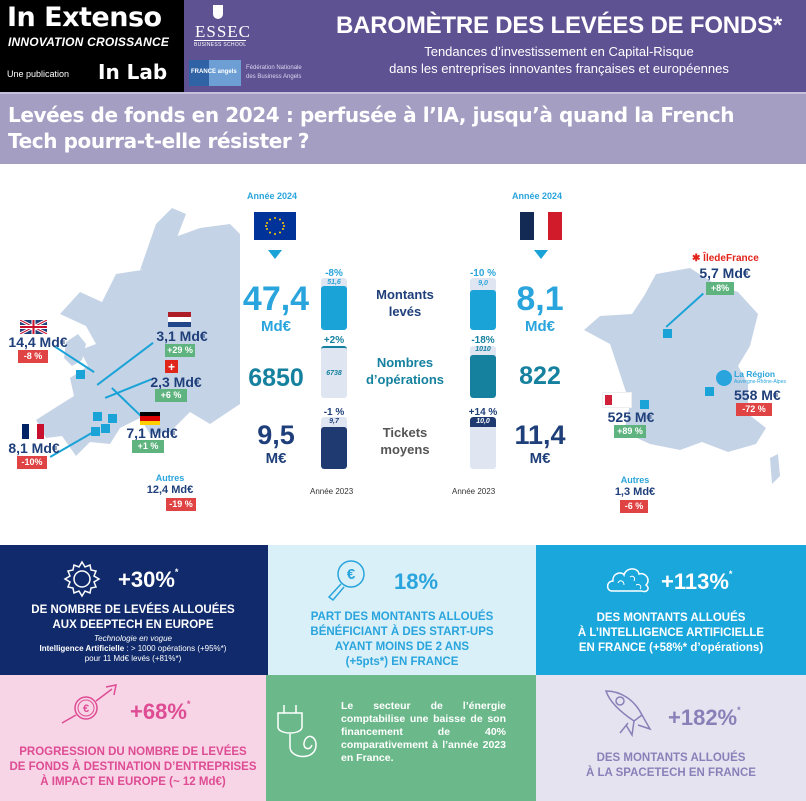 The height and width of the screenshot is (801, 806). I want to click on eu-amount-change: -8%, so click(334, 273).